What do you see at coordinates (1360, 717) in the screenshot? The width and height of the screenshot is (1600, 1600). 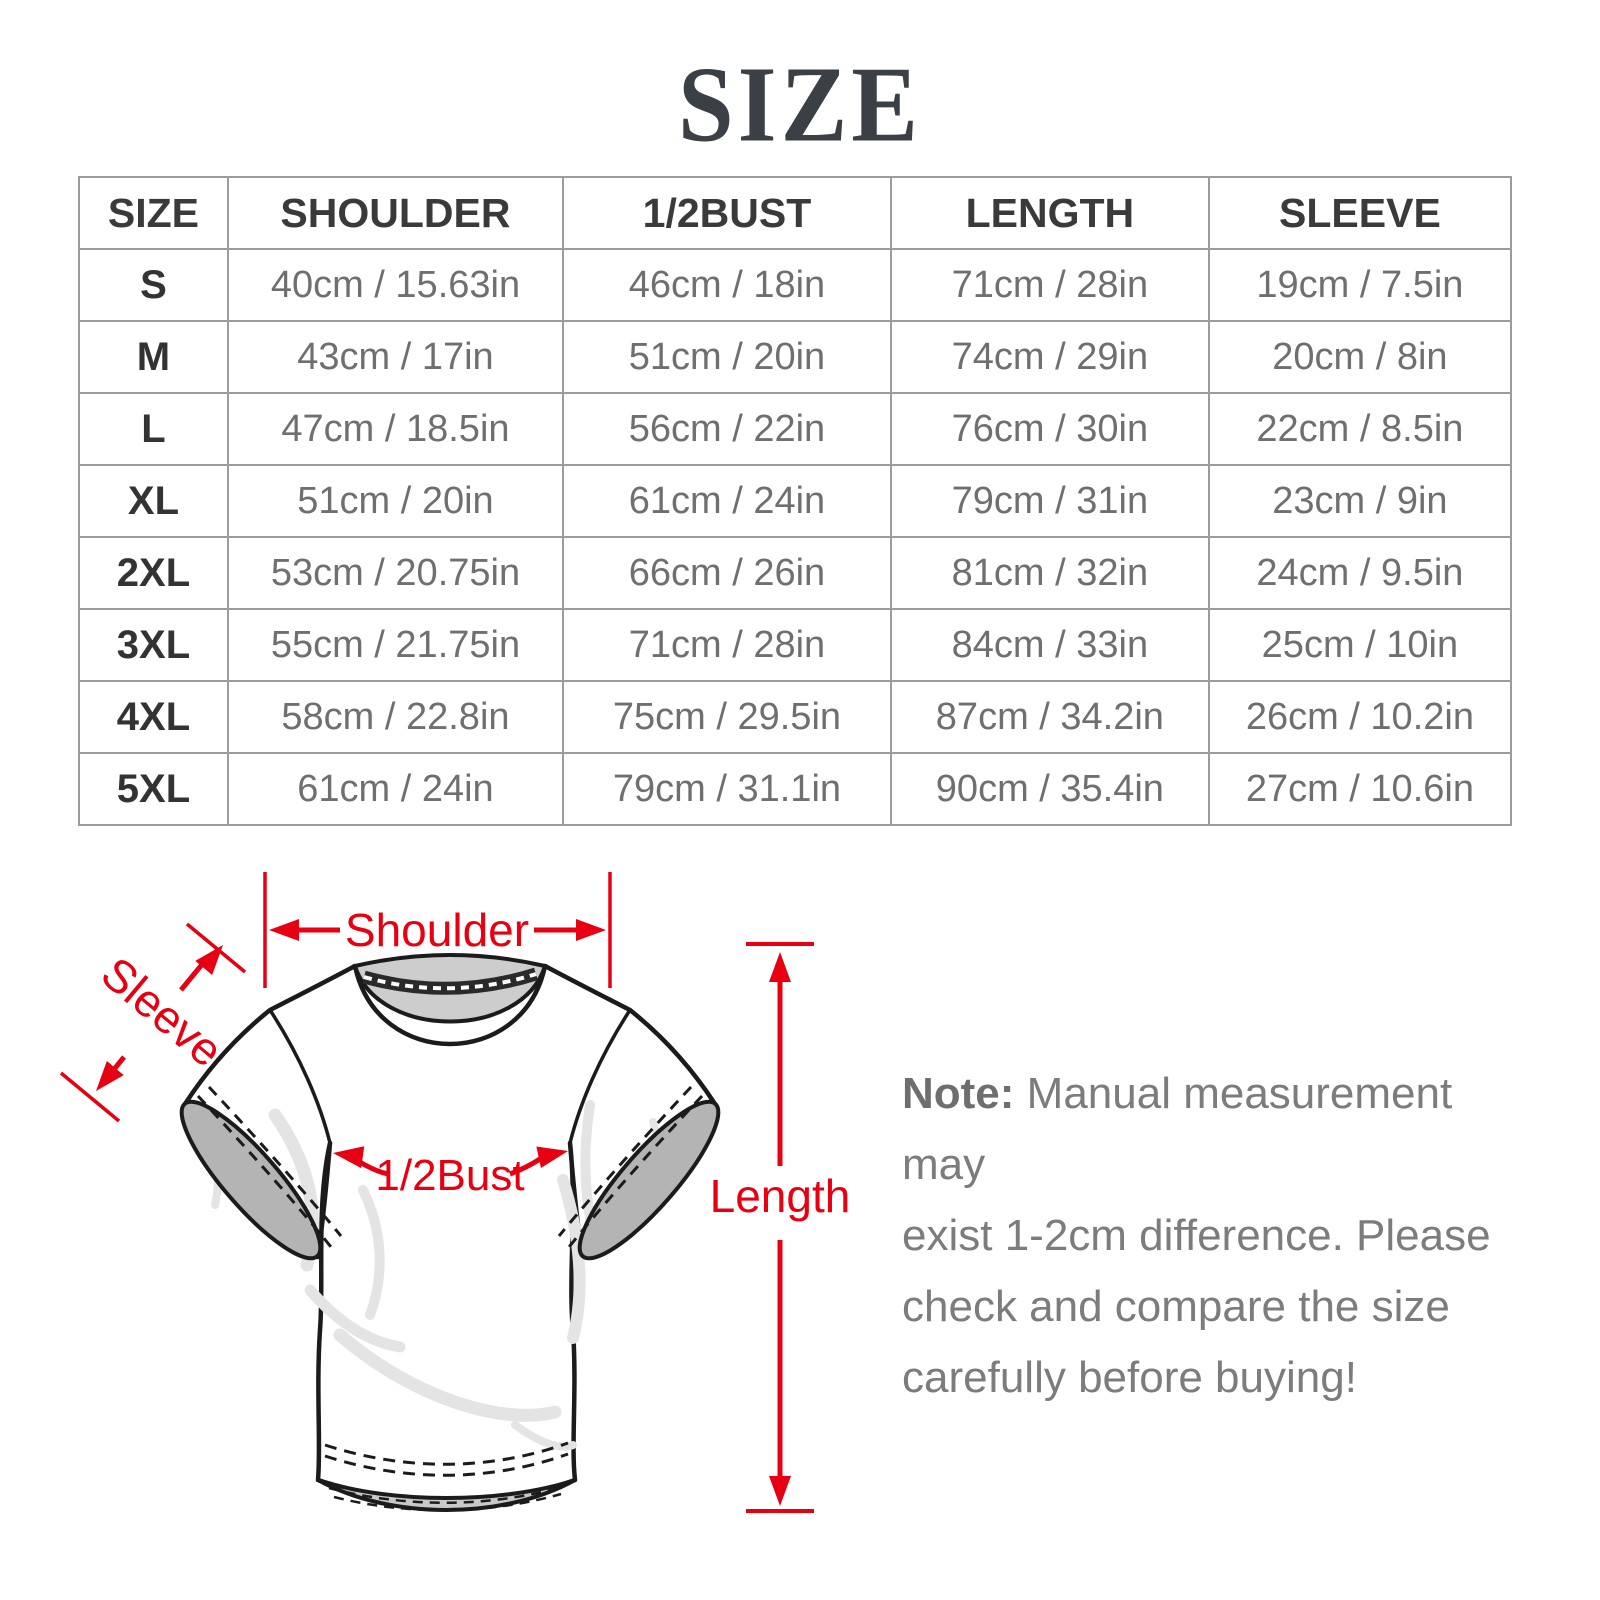 I see `sleeve-value: 26cm / 10.2in` at bounding box center [1360, 717].